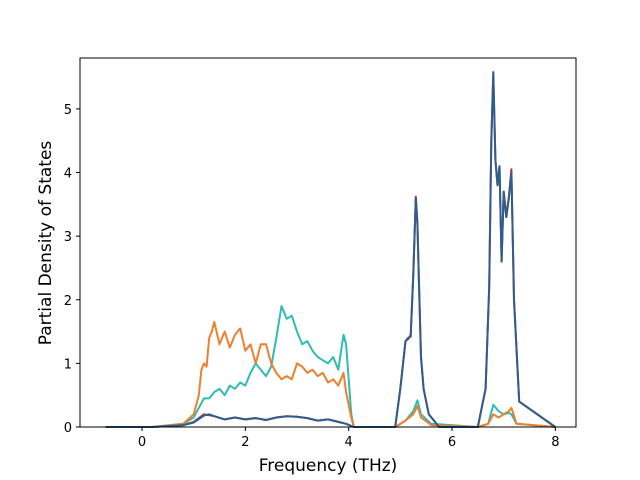 The image size is (640, 480). Describe the element at coordinates (328, 466) in the screenshot. I see `x-axis-label: Frequency (THz)` at that location.